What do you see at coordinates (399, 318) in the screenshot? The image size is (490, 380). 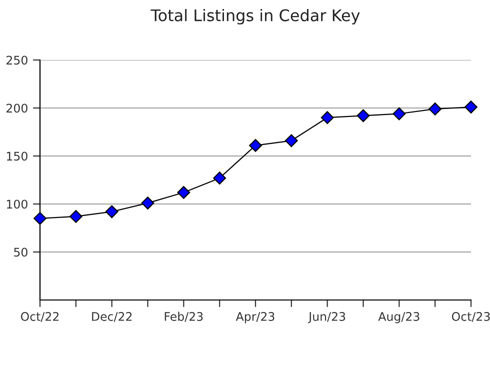 I see `x-tick-label: Aug/23` at bounding box center [399, 318].